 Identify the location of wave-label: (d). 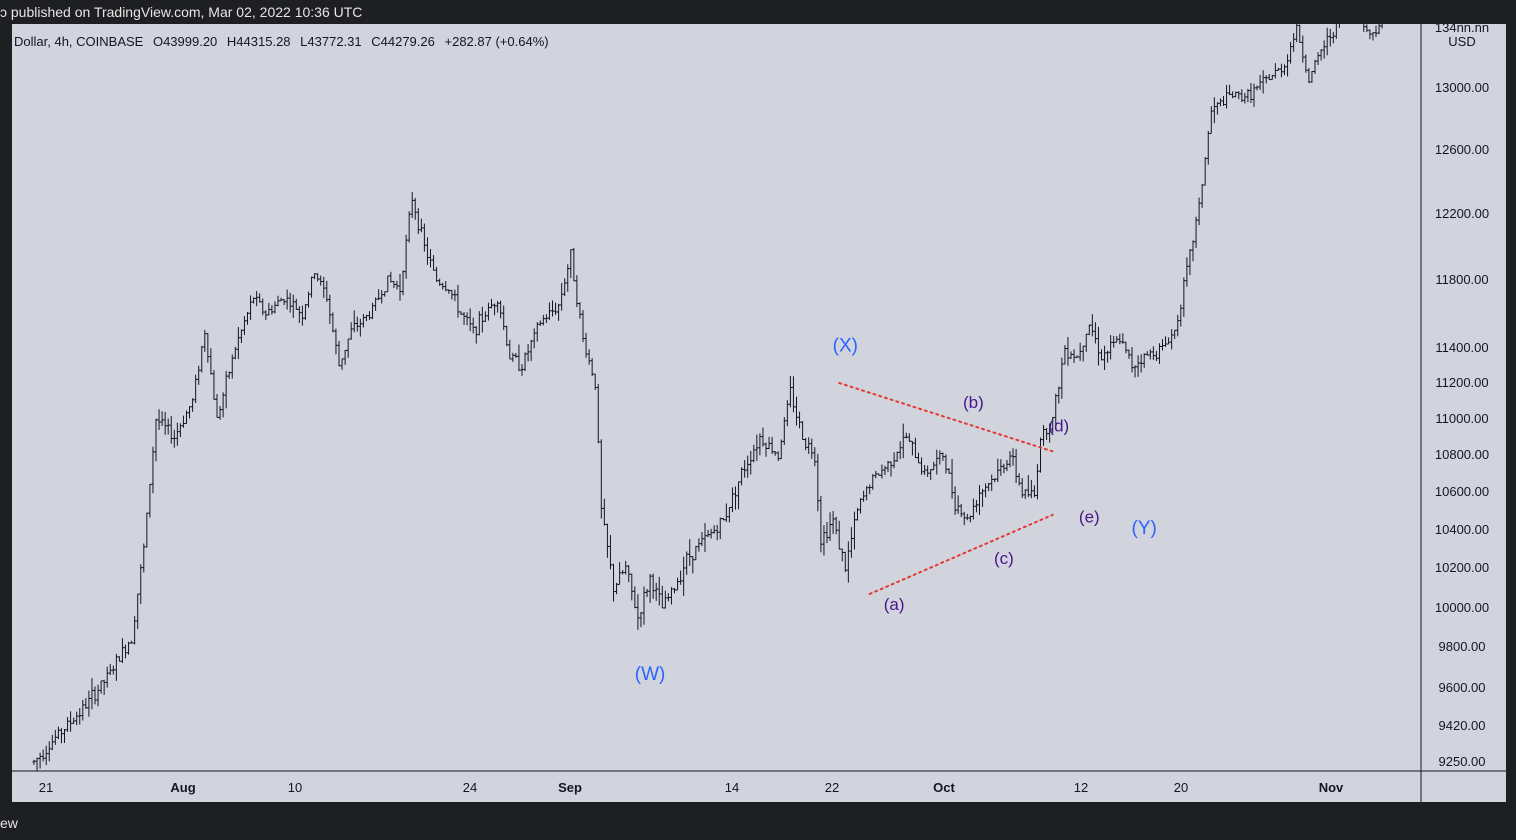
(1058, 426).